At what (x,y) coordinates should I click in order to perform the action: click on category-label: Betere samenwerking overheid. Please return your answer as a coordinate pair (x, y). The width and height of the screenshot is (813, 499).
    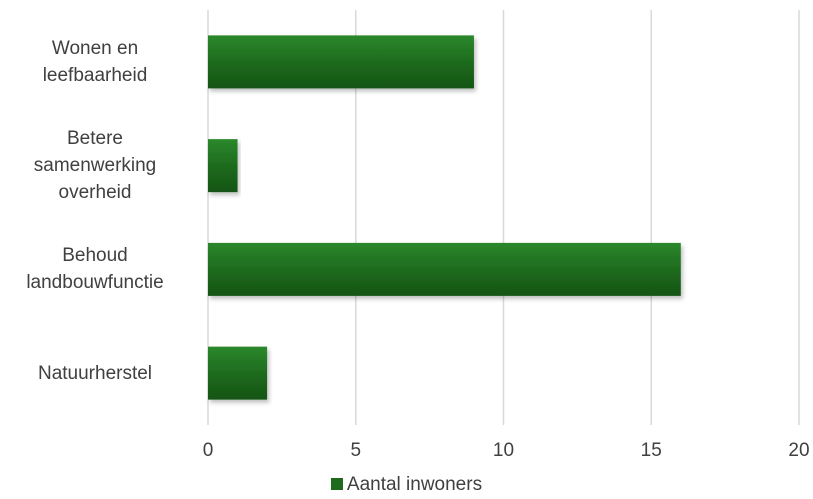
    Looking at the image, I should click on (95, 166).